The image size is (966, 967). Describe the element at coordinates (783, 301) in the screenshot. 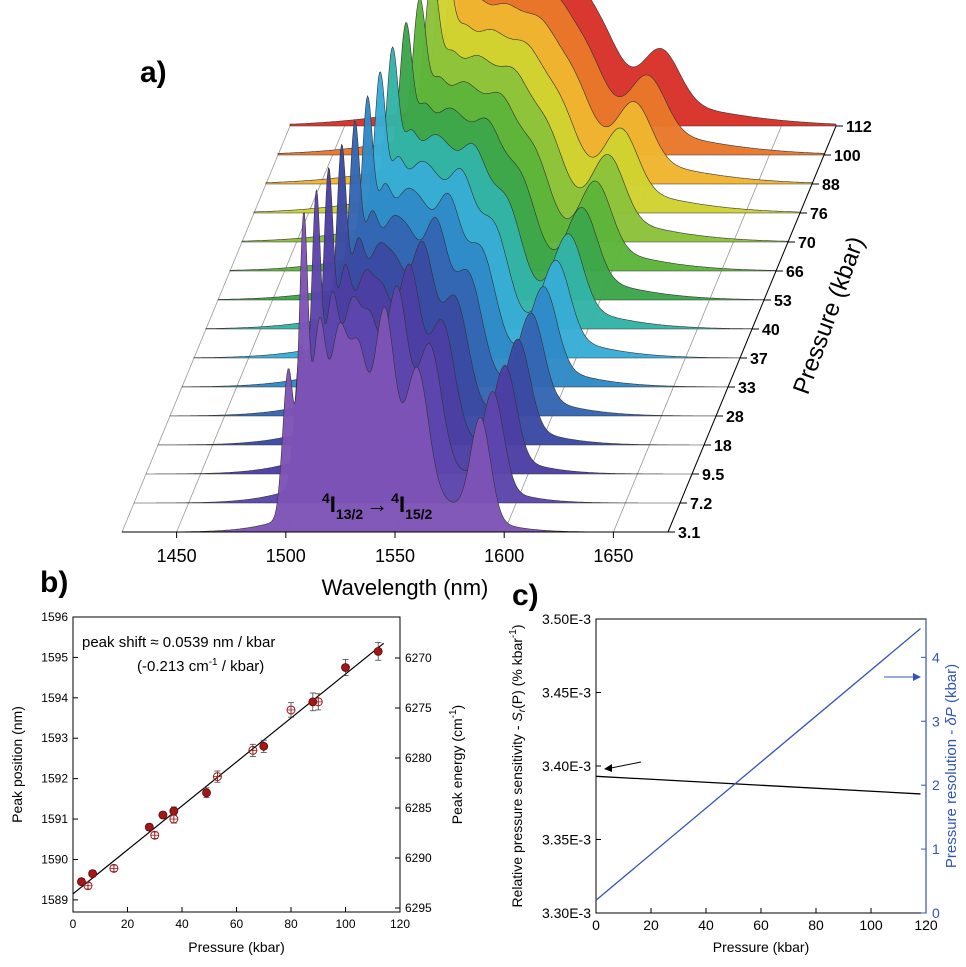

I see `pressure-tick-label: 53` at that location.